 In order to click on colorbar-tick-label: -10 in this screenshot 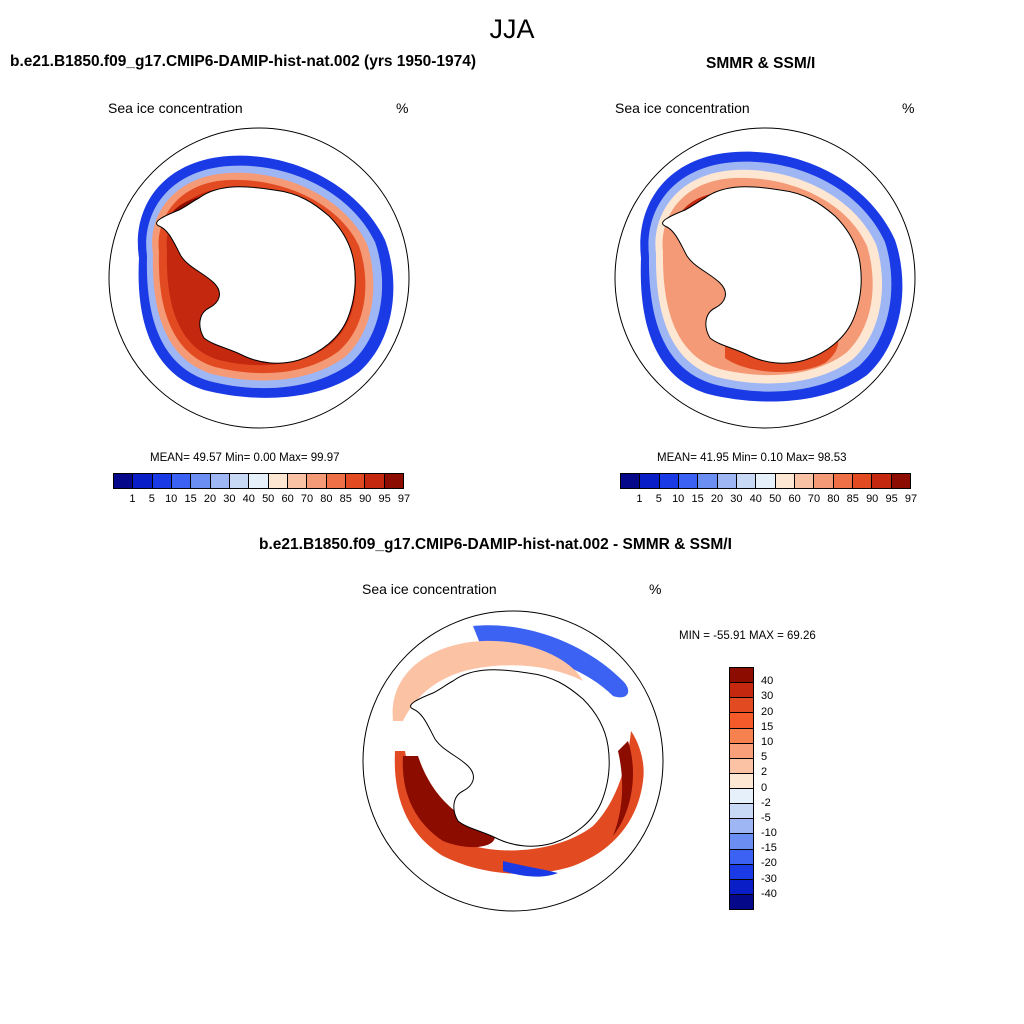, I will do `click(769, 833)`.